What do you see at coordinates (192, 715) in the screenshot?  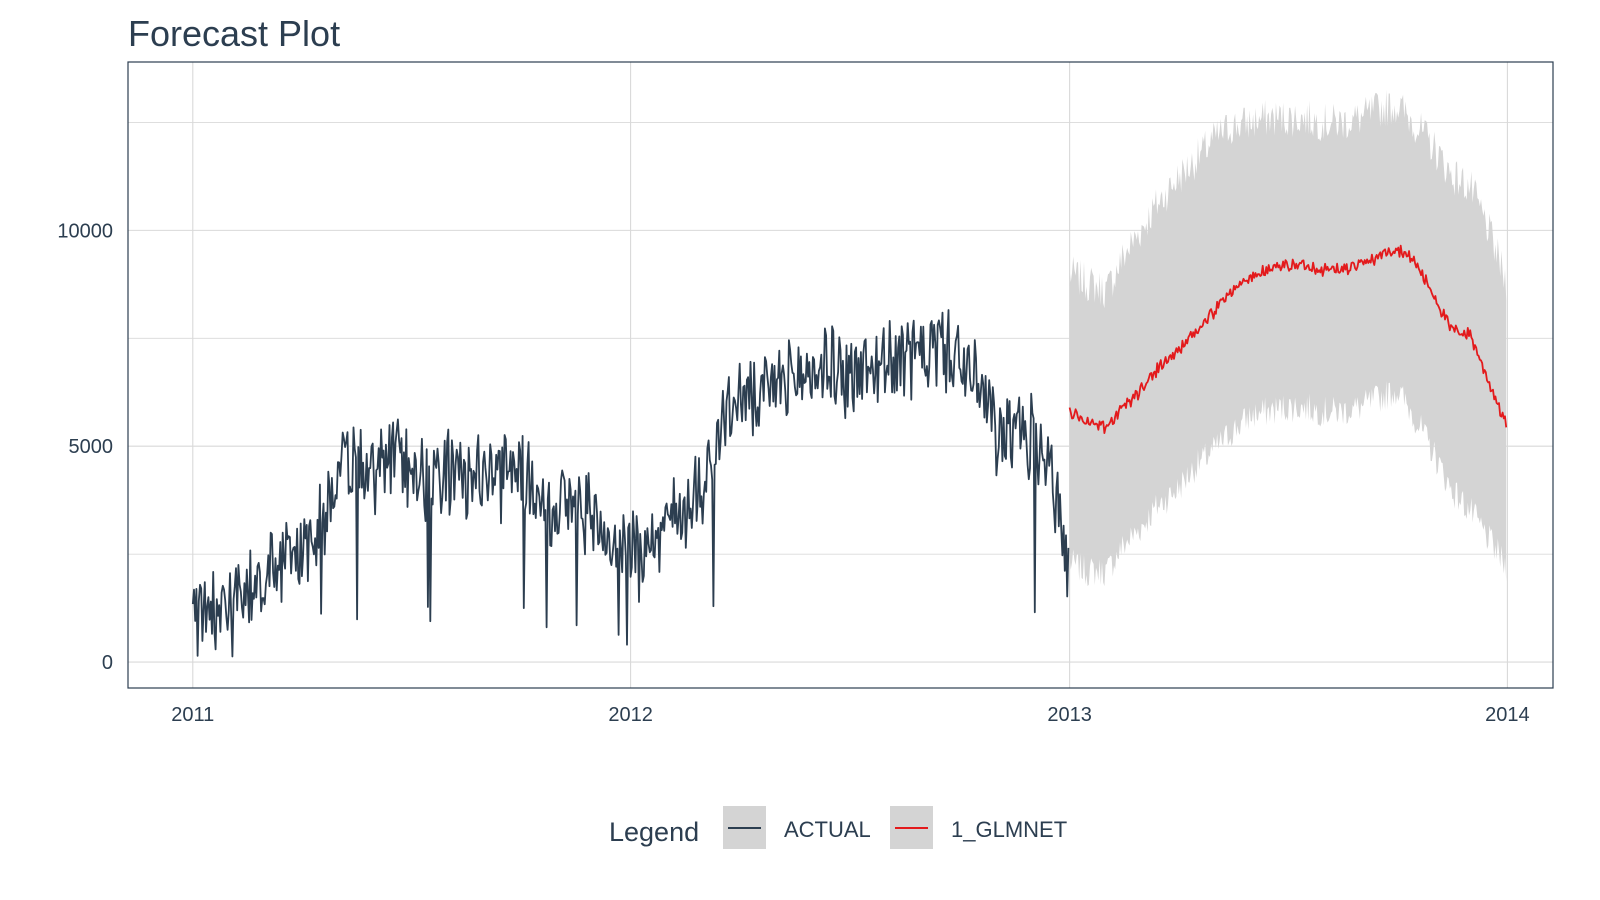 I see `x-tick-label: 2011` at bounding box center [192, 715].